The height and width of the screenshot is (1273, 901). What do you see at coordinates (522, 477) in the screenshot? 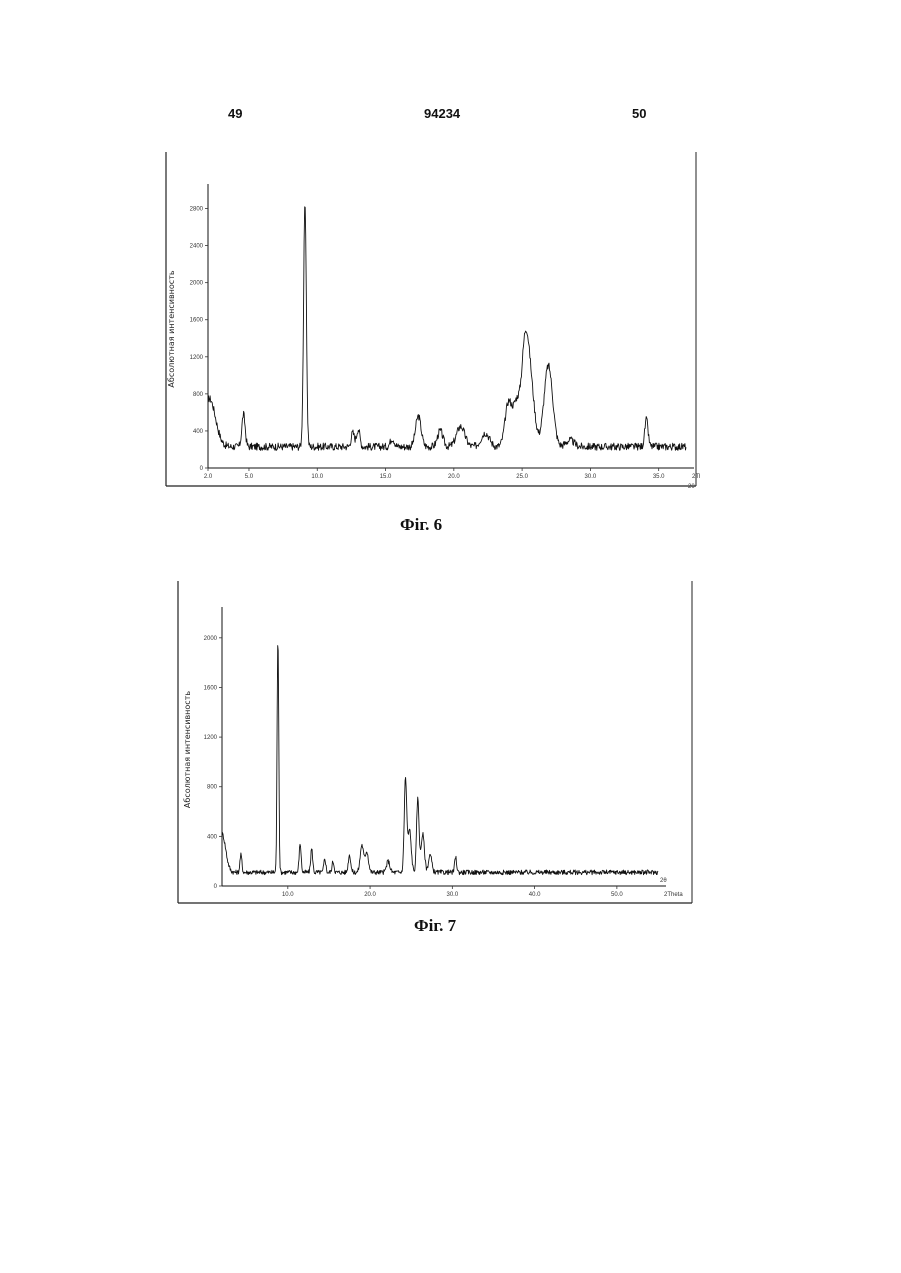
I see `x-tick-label: 25.0` at bounding box center [522, 477].